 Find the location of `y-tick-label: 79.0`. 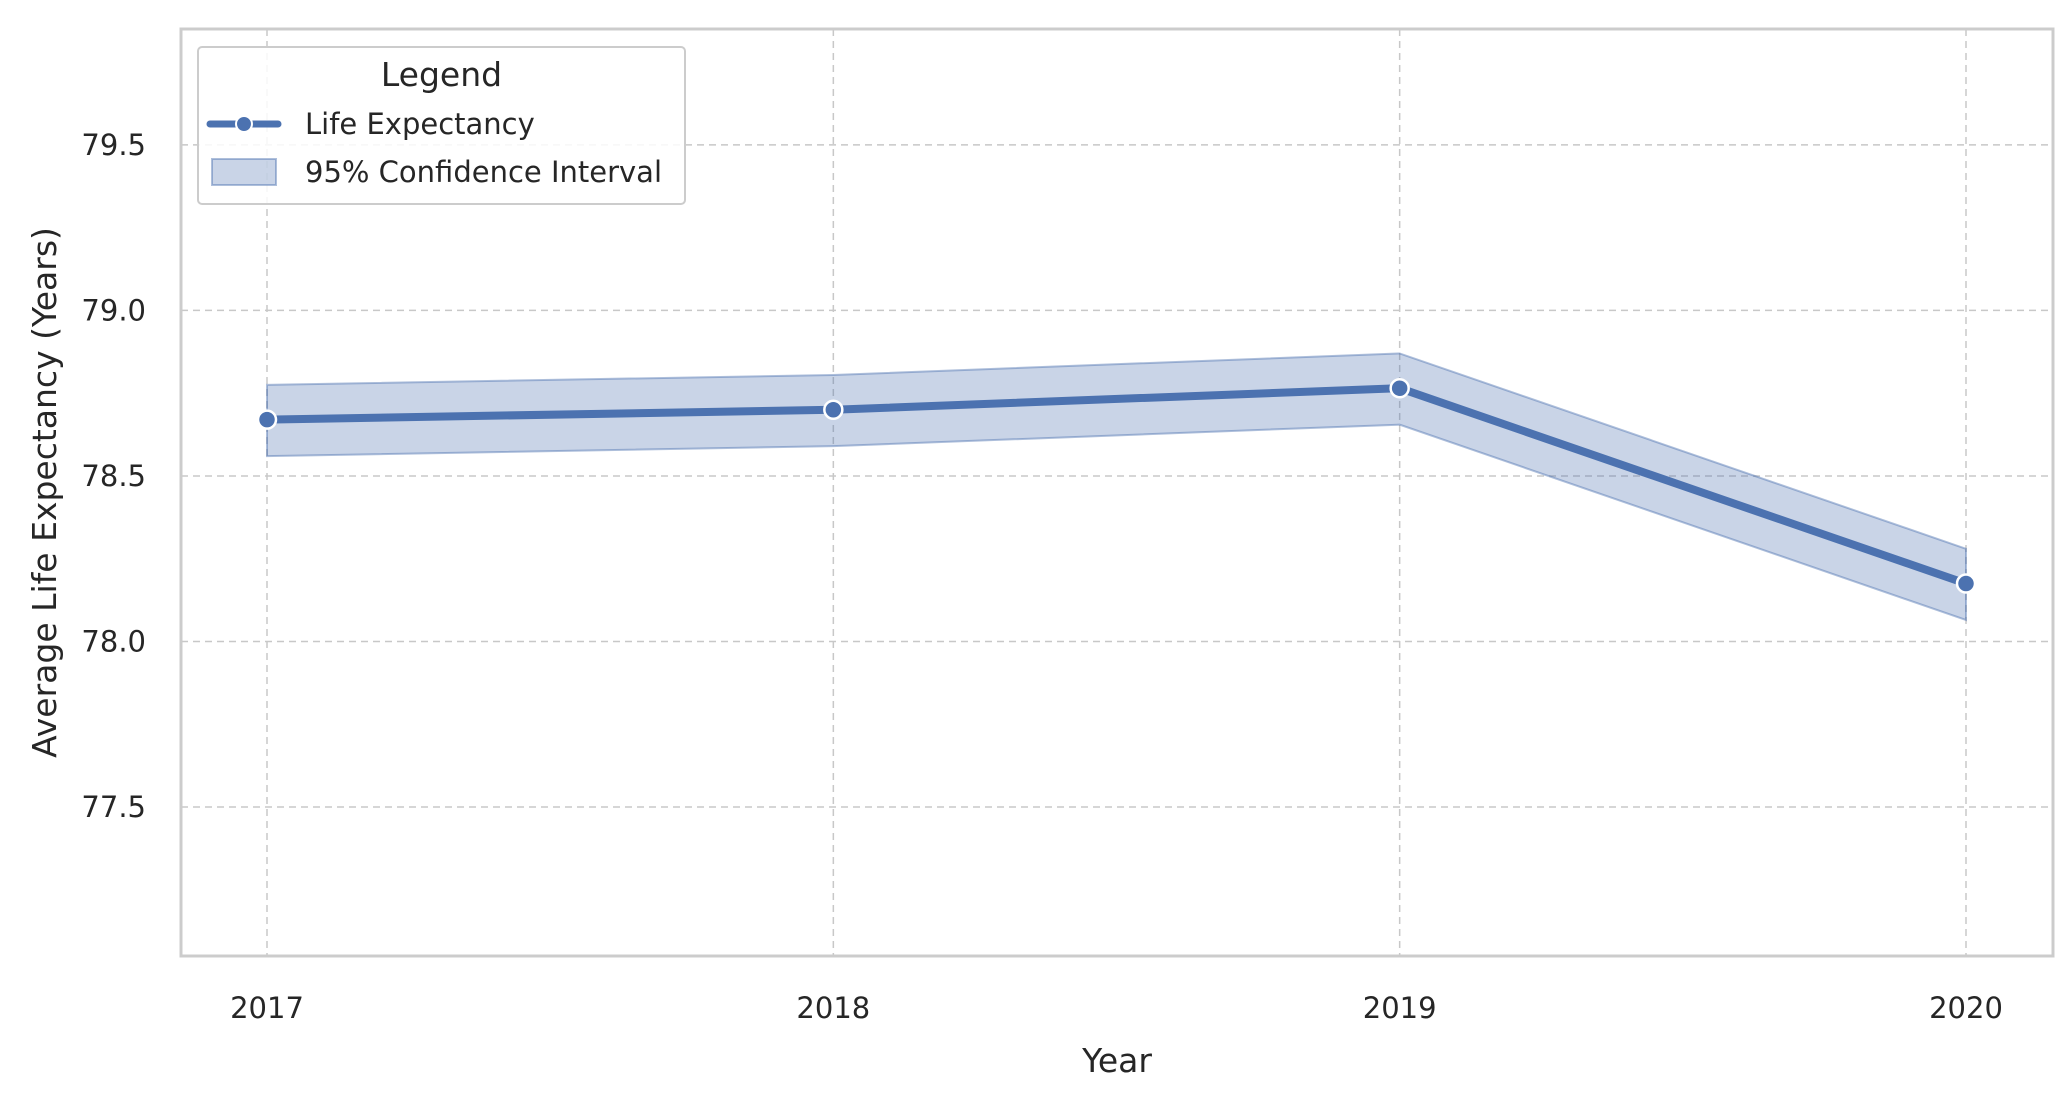

y-tick-label: 79.0 is located at coordinates (113, 310).